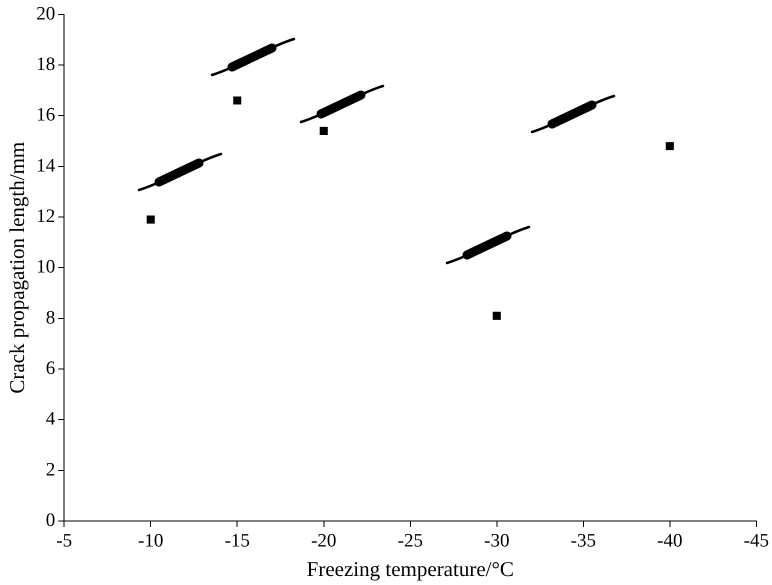  Describe the element at coordinates (17, 268) in the screenshot. I see `y-axis-title: Crack propagation length/mm` at that location.